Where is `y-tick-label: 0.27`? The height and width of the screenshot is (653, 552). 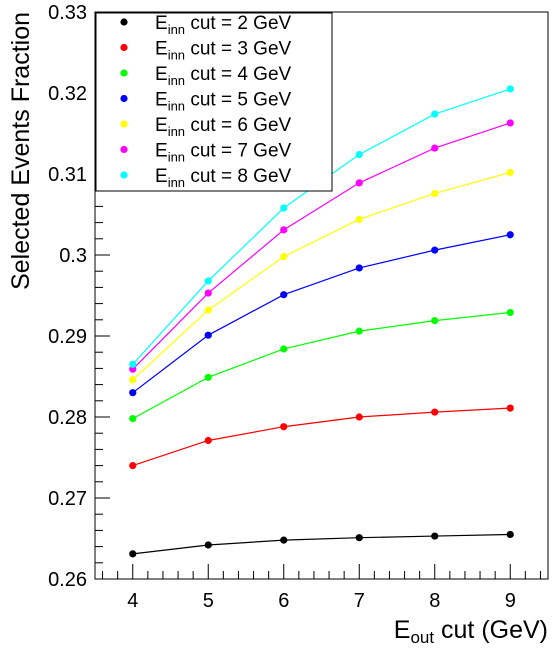
y-tick-label: 0.27 is located at coordinates (67, 499).